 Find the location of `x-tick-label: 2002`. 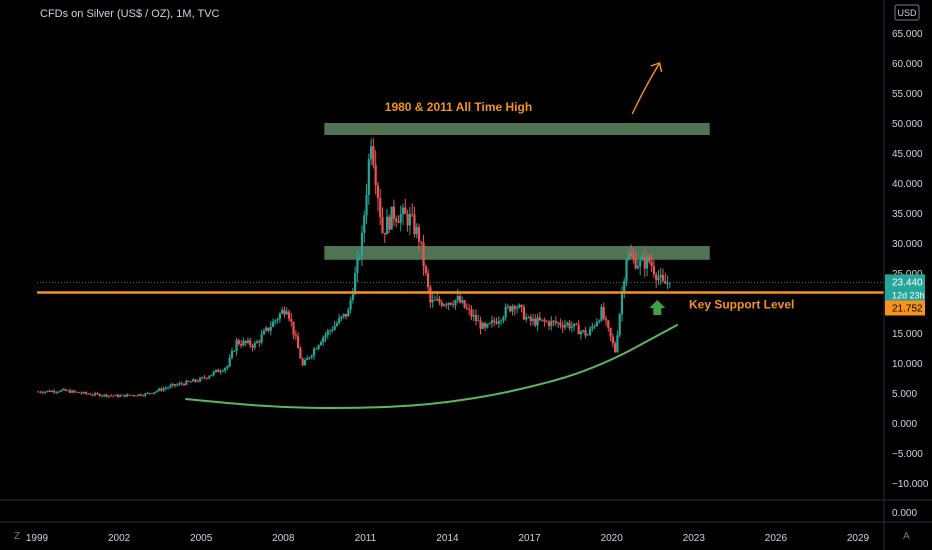

x-tick-label: 2002 is located at coordinates (119, 538).